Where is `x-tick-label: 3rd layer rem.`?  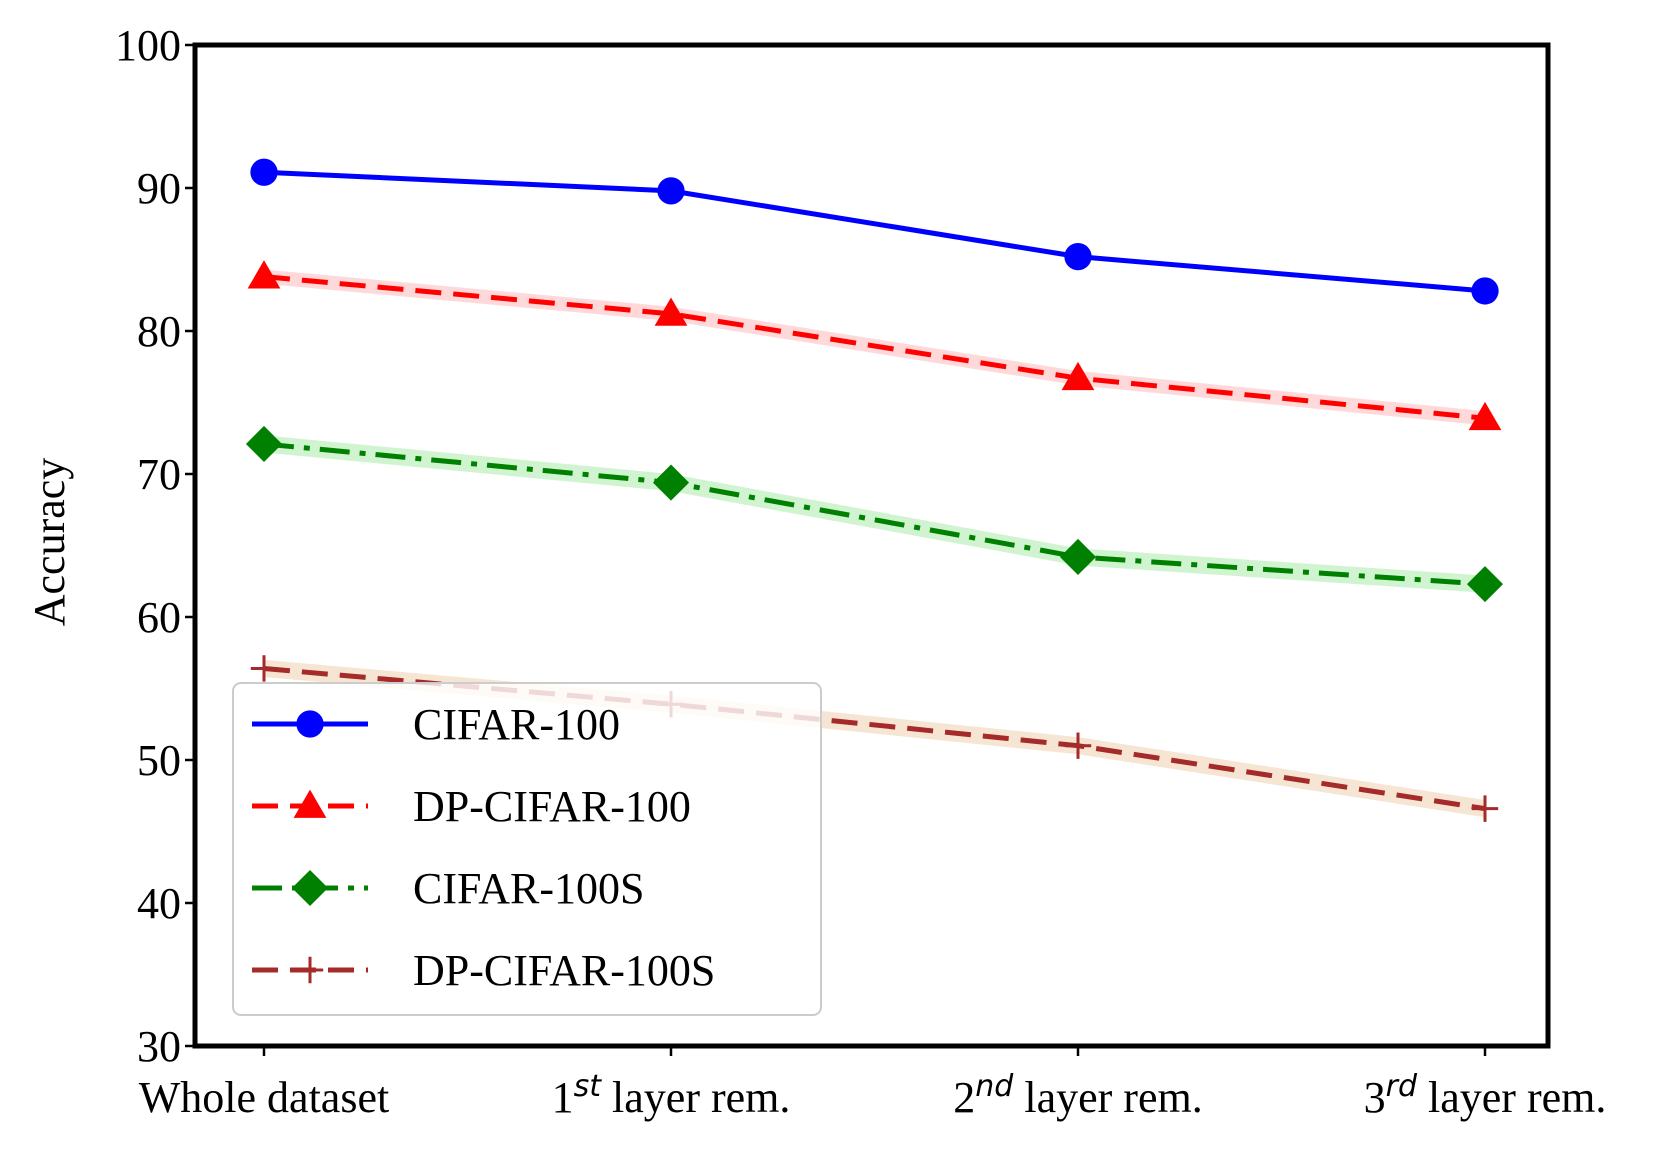
x-tick-label: 3rd layer rem. is located at coordinates (1485, 1095).